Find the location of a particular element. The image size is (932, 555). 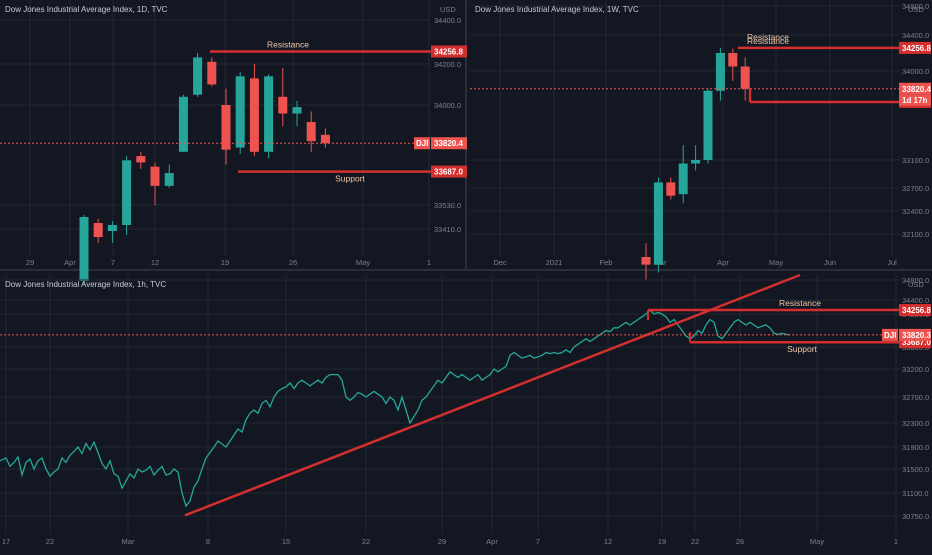

y-tick-label: 32100.0 is located at coordinates (915, 234).